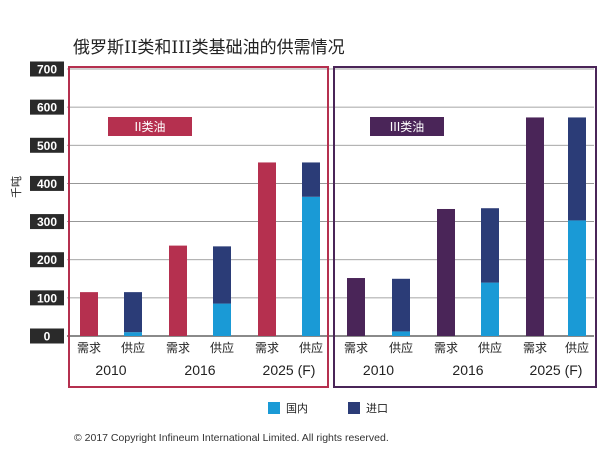 The height and width of the screenshot is (476, 602). What do you see at coordinates (16, 187) in the screenshot?
I see `y-axis-label: 千吨` at bounding box center [16, 187].